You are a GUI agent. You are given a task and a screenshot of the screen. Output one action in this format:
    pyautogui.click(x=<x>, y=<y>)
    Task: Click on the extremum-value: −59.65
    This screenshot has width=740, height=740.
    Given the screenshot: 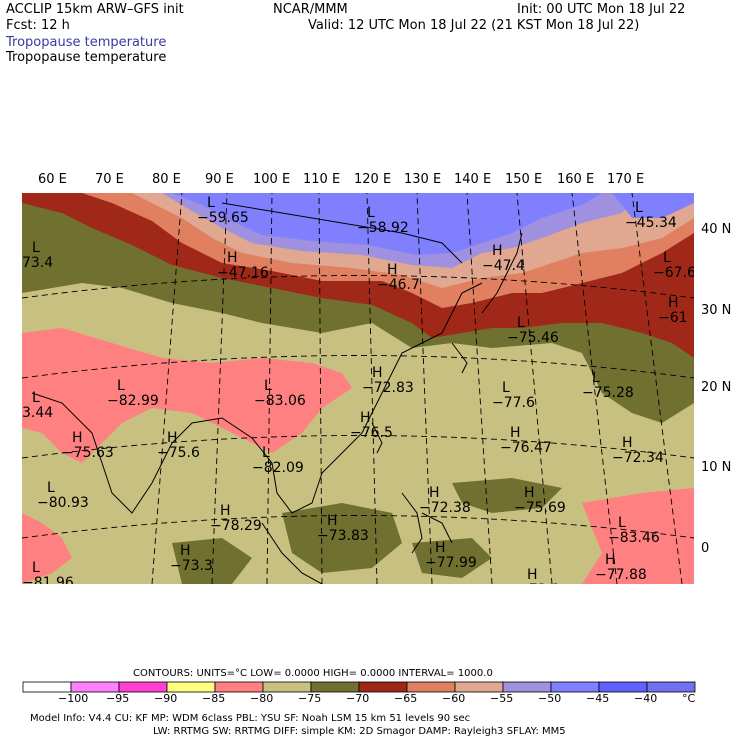 What is the action you would take?
    pyautogui.click(x=223, y=218)
    